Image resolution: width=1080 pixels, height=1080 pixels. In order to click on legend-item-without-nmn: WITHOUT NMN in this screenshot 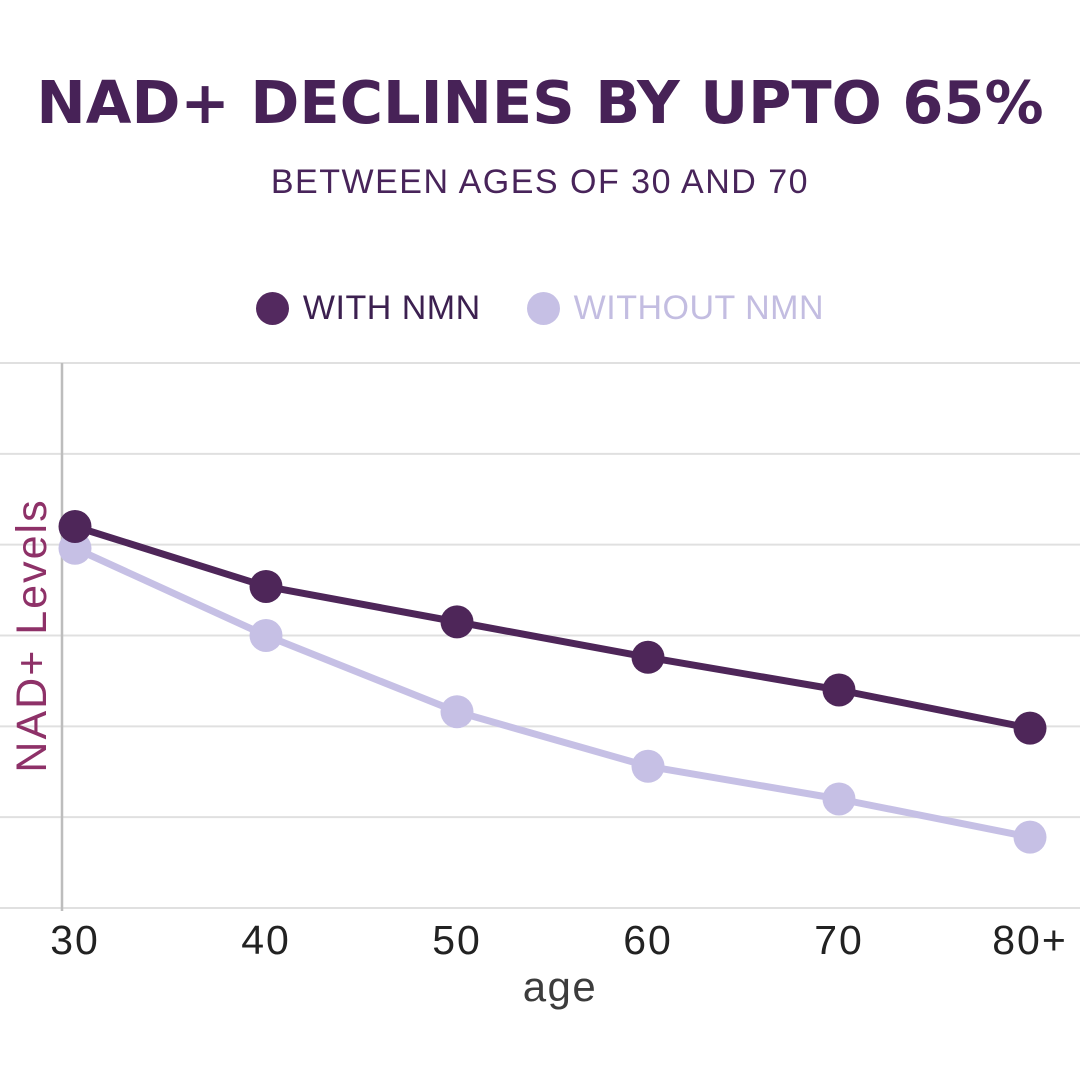, I will do `click(675, 308)`.